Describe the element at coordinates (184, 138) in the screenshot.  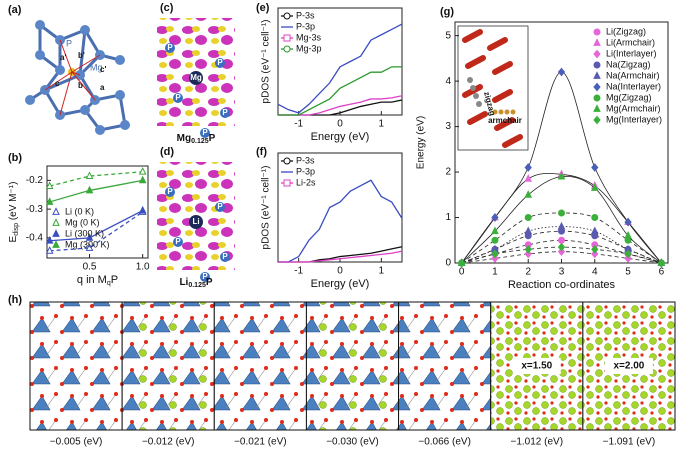
I see `formula-element: Mg` at that location.